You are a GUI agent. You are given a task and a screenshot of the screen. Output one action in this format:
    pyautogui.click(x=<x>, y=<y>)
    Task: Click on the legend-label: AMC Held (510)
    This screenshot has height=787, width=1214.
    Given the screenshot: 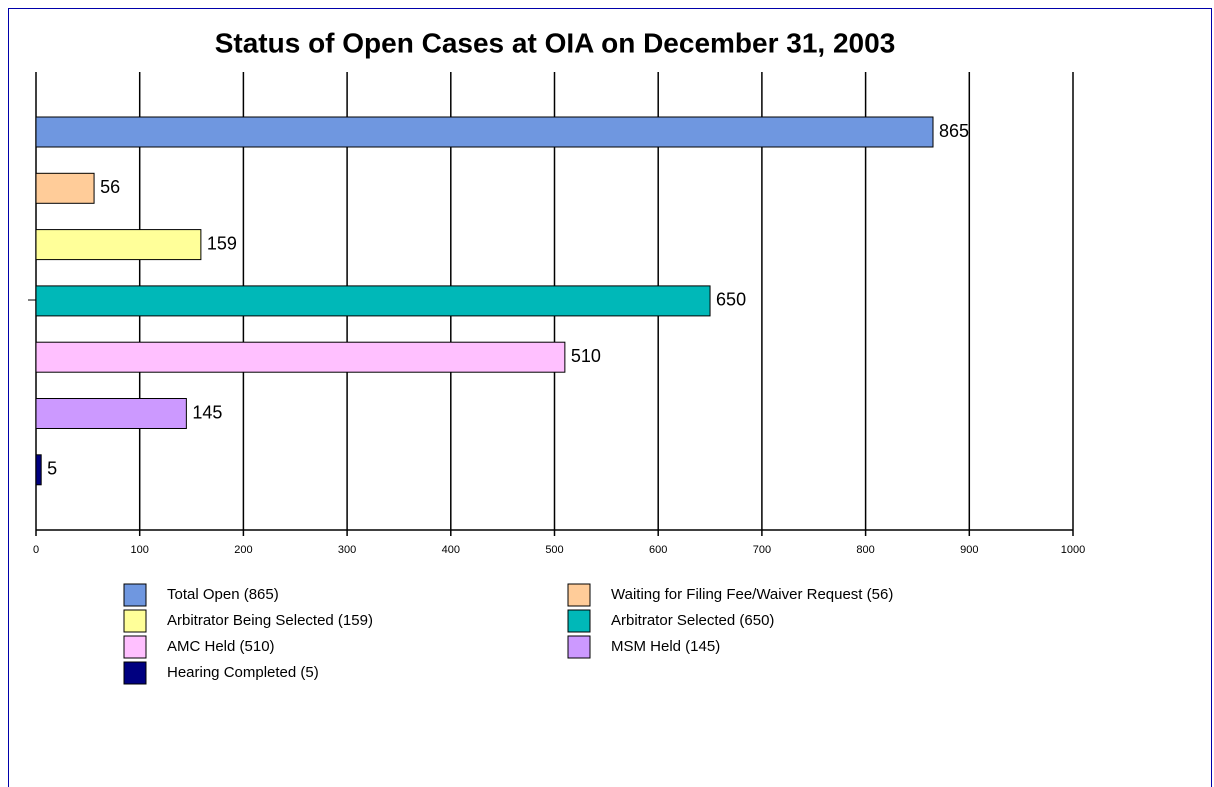 What is the action you would take?
    pyautogui.click(x=221, y=646)
    